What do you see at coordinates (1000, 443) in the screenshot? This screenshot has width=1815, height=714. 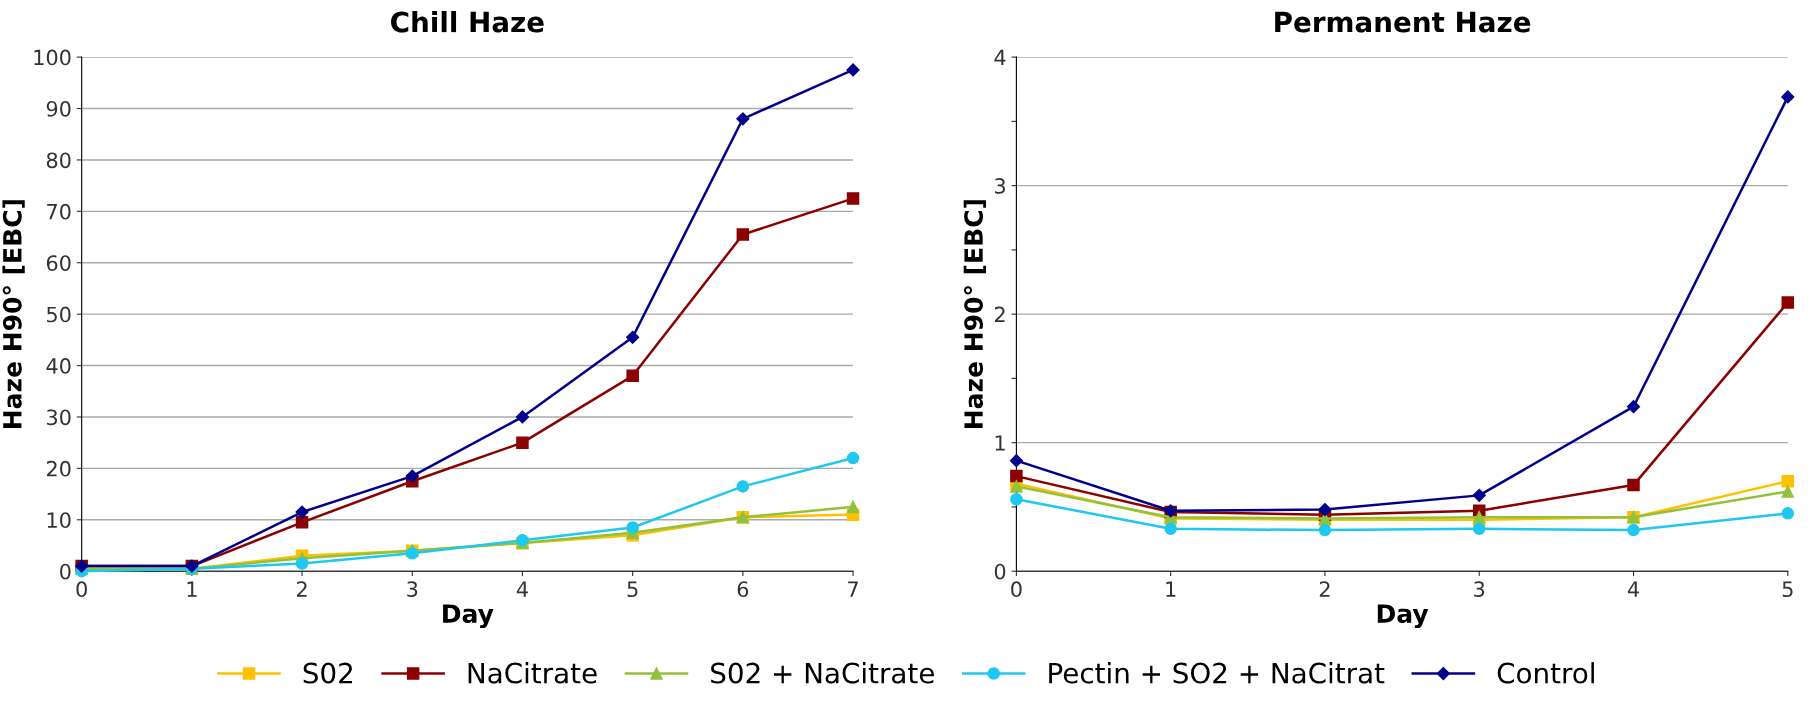 I see `y-tick-label: 1` at bounding box center [1000, 443].